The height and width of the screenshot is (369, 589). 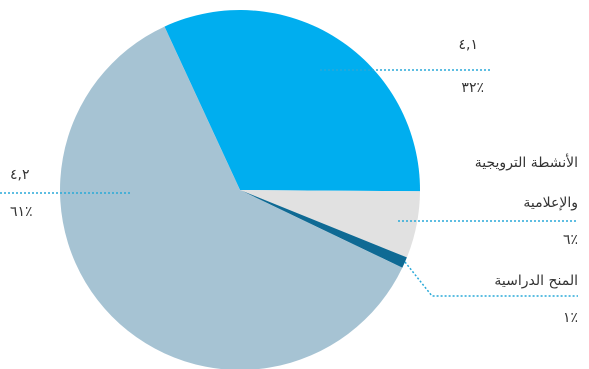 What do you see at coordinates (491, 279) in the screenshot?
I see `leader-line` at bounding box center [491, 279].